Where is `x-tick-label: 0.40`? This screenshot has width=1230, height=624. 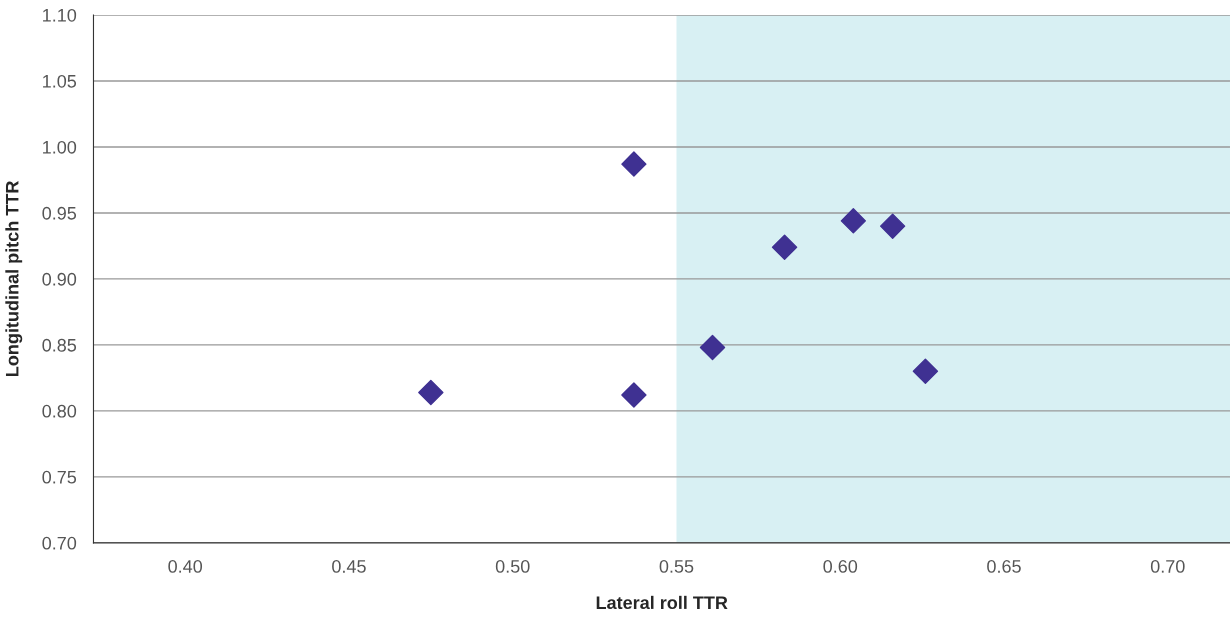 x-tick-label: 0.40 is located at coordinates (185, 566).